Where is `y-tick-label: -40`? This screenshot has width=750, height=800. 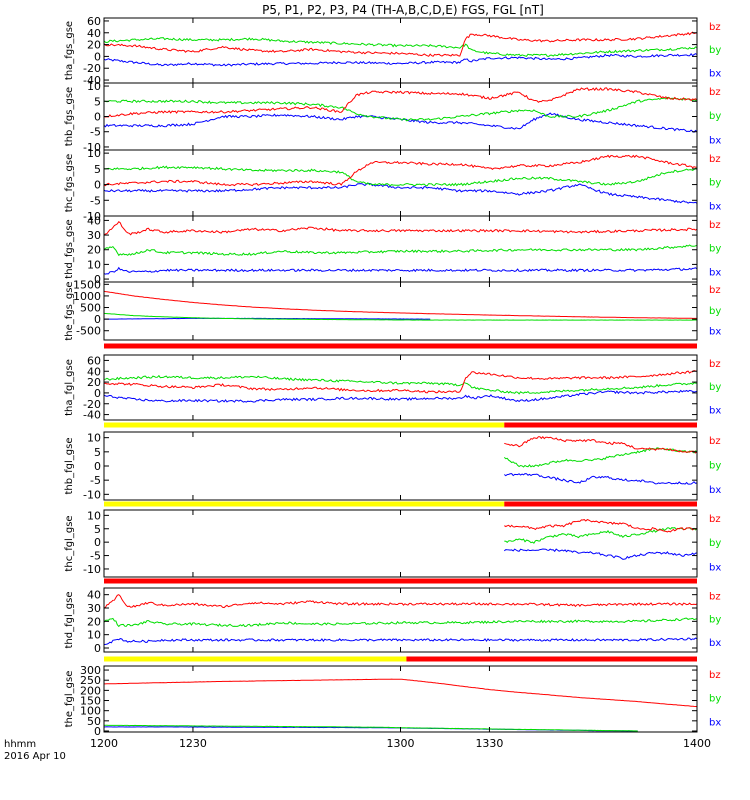
y-tick-label: -40 is located at coordinates (92, 80).